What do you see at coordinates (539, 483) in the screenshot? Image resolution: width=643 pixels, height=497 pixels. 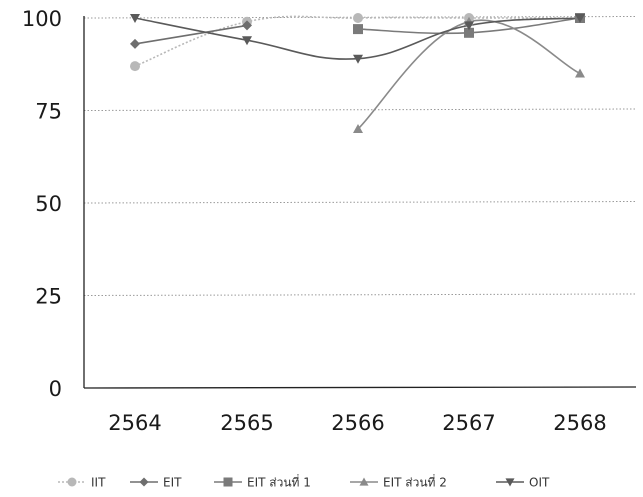 I see `legend-label: OIT` at bounding box center [539, 483].